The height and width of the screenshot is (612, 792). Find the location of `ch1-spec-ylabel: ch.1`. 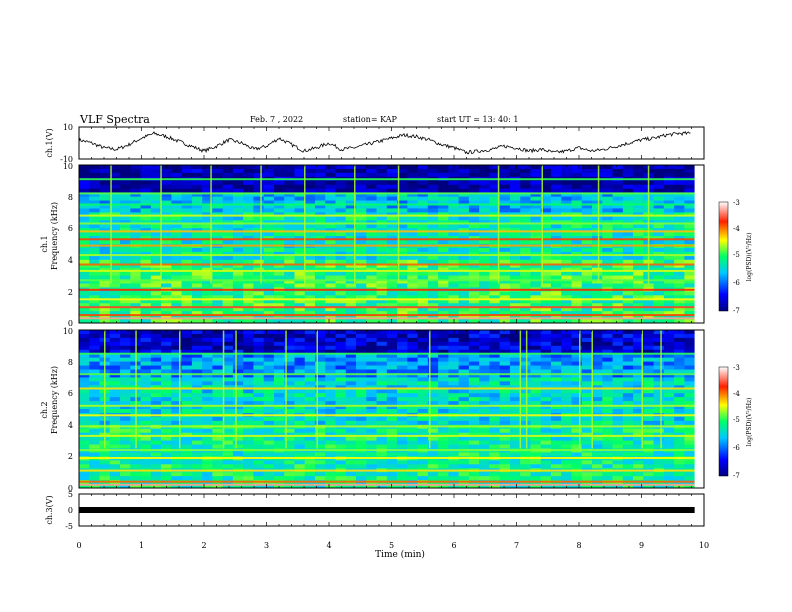

ch1-spec-ylabel: ch.1 is located at coordinates (44, 243).